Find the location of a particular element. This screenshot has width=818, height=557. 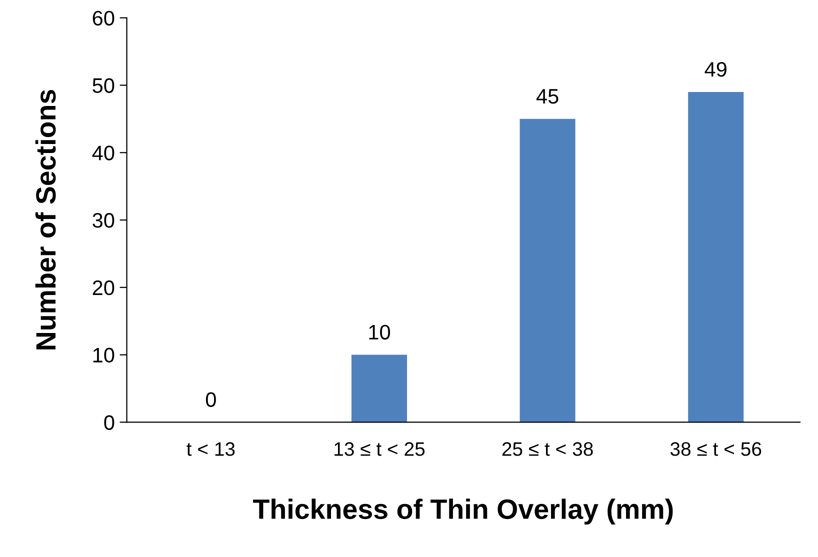

x-tick-label: 25 ≤ t < 38 is located at coordinates (547, 449).